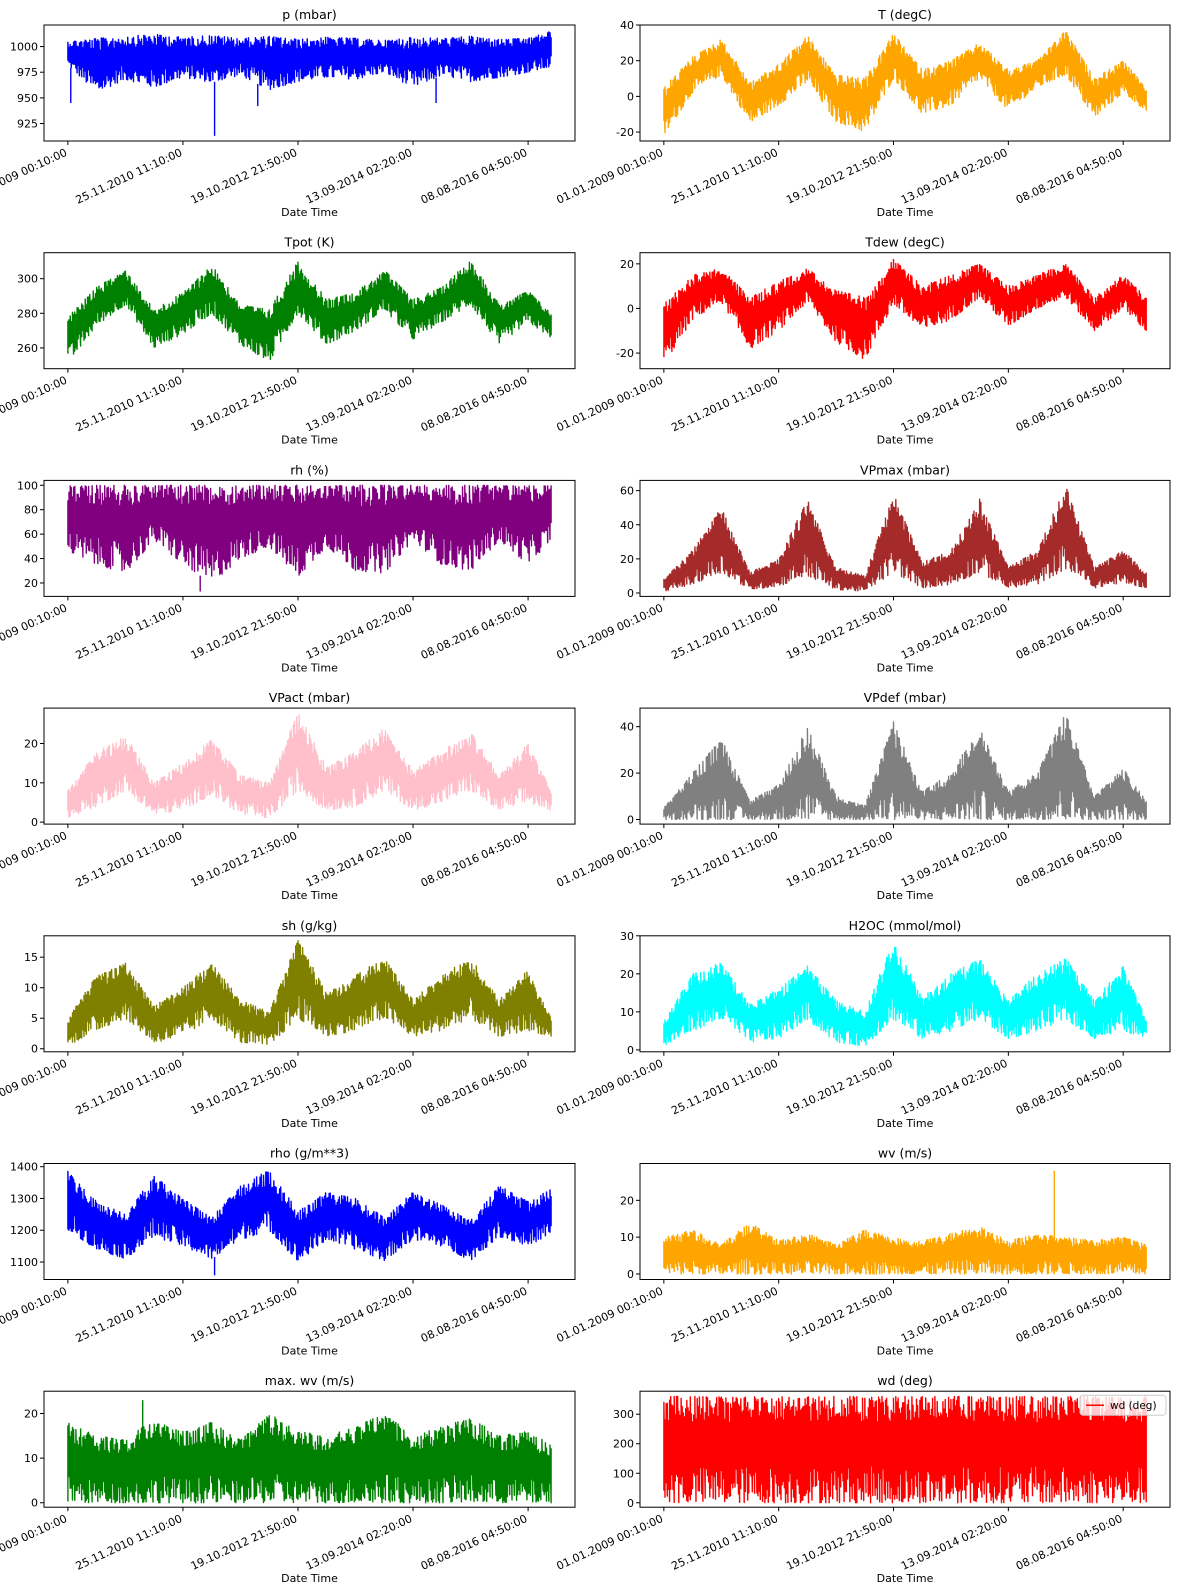  What do you see at coordinates (24, 1262) in the screenshot?
I see `y-tick-label: 1100` at bounding box center [24, 1262].